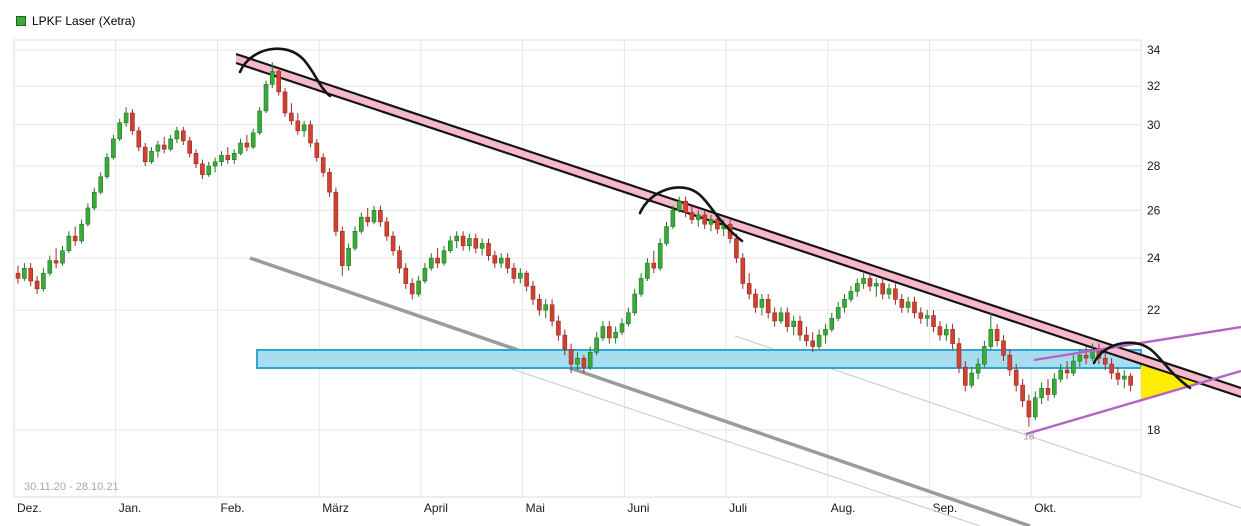 This screenshot has height=526, width=1241. Describe the element at coordinates (1154, 310) in the screenshot. I see `svg-text: 22` at that location.